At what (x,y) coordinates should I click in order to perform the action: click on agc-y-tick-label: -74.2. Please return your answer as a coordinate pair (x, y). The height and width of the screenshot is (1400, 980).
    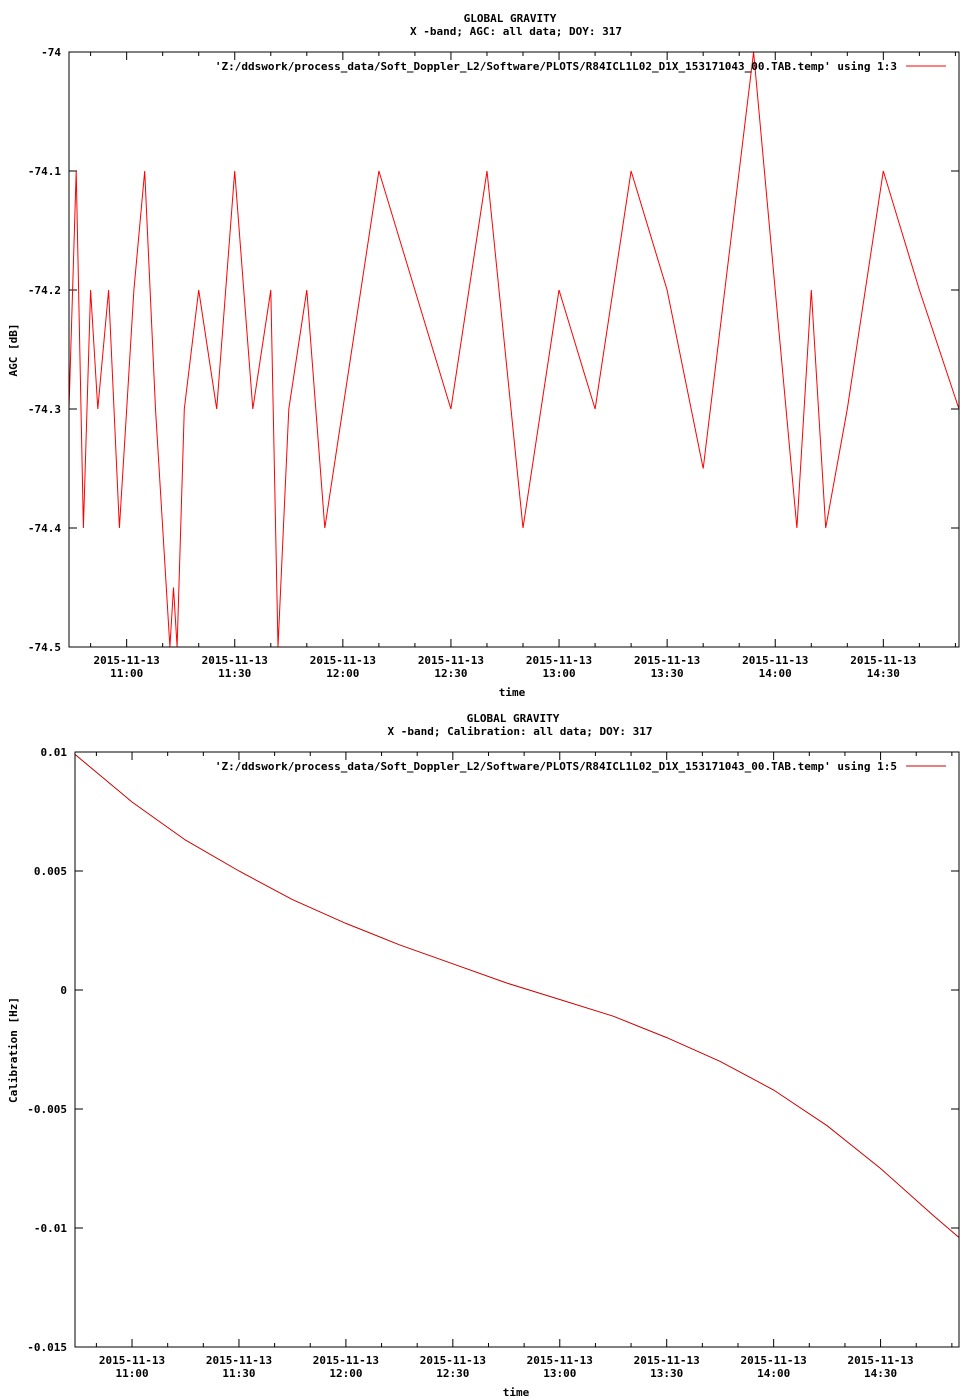
    Looking at the image, I should click on (44, 290).